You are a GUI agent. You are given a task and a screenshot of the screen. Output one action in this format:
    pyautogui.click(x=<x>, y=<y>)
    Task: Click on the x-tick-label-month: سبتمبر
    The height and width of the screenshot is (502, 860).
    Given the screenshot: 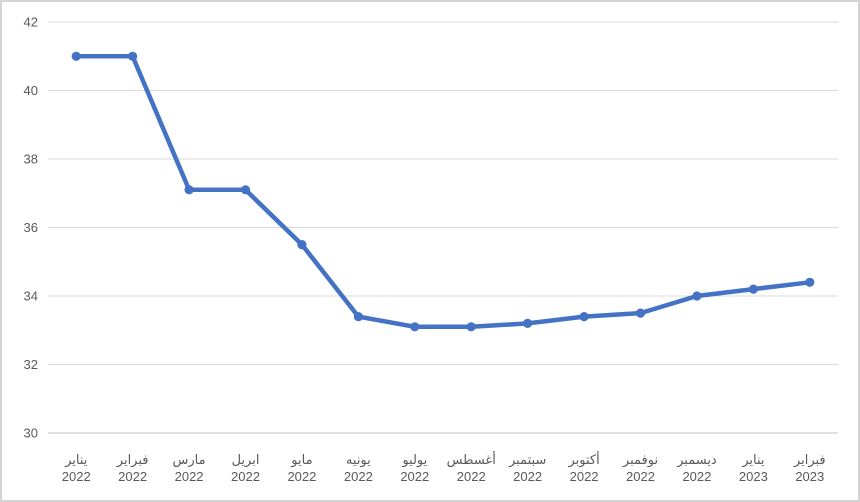 What is the action you would take?
    pyautogui.click(x=527, y=460)
    